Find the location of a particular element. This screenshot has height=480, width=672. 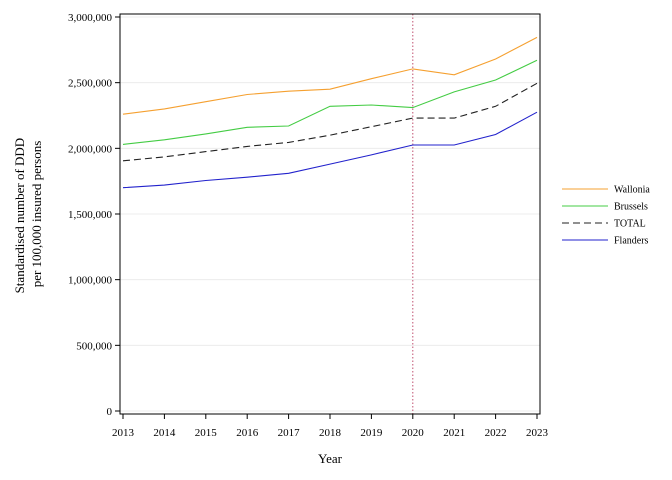

x-tick-label: 2013 is located at coordinates (123, 433).